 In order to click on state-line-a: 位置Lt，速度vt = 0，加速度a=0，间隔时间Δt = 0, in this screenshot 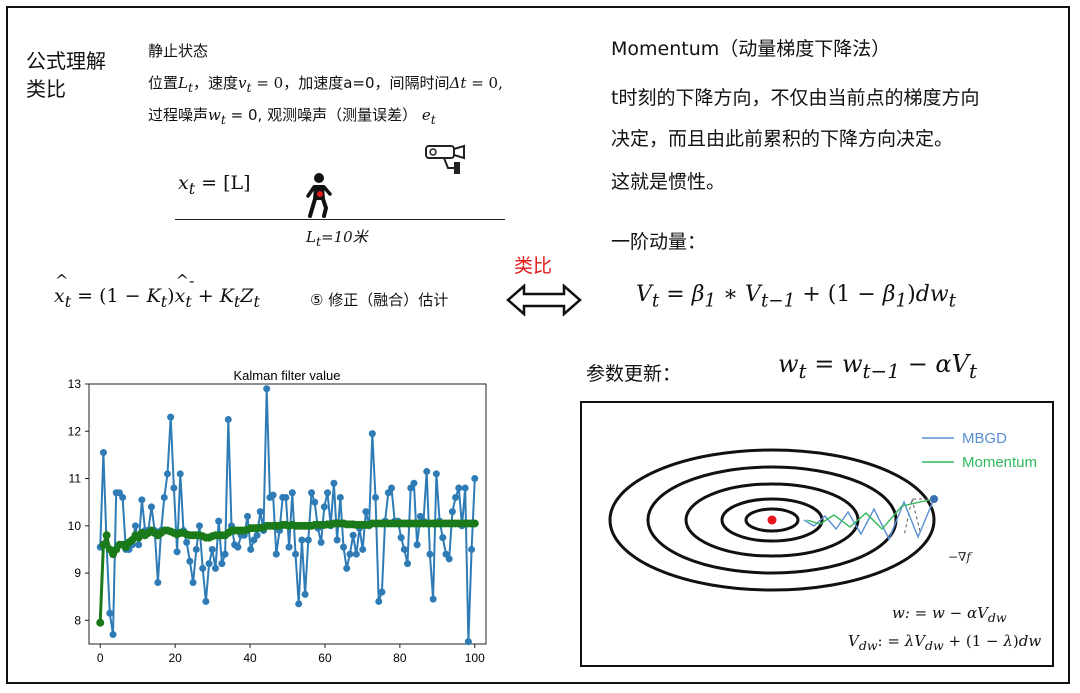, I will do `click(325, 84)`.